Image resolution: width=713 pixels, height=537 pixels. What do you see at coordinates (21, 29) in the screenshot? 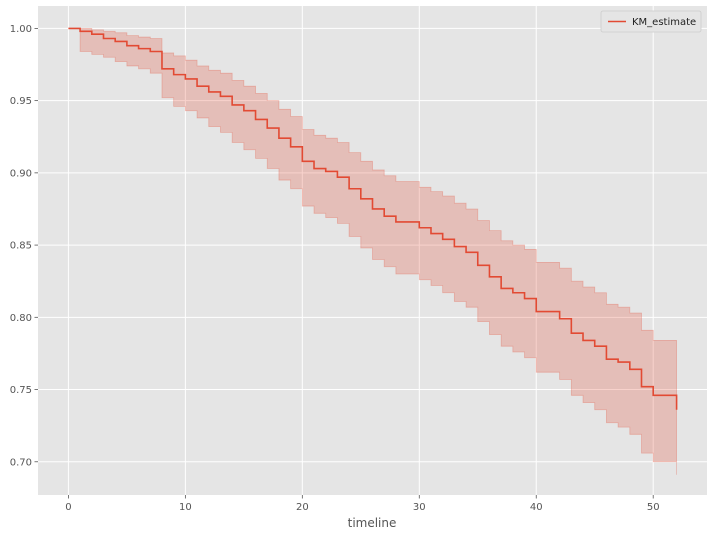
I see `y-tick-label: 1.00` at bounding box center [21, 29].